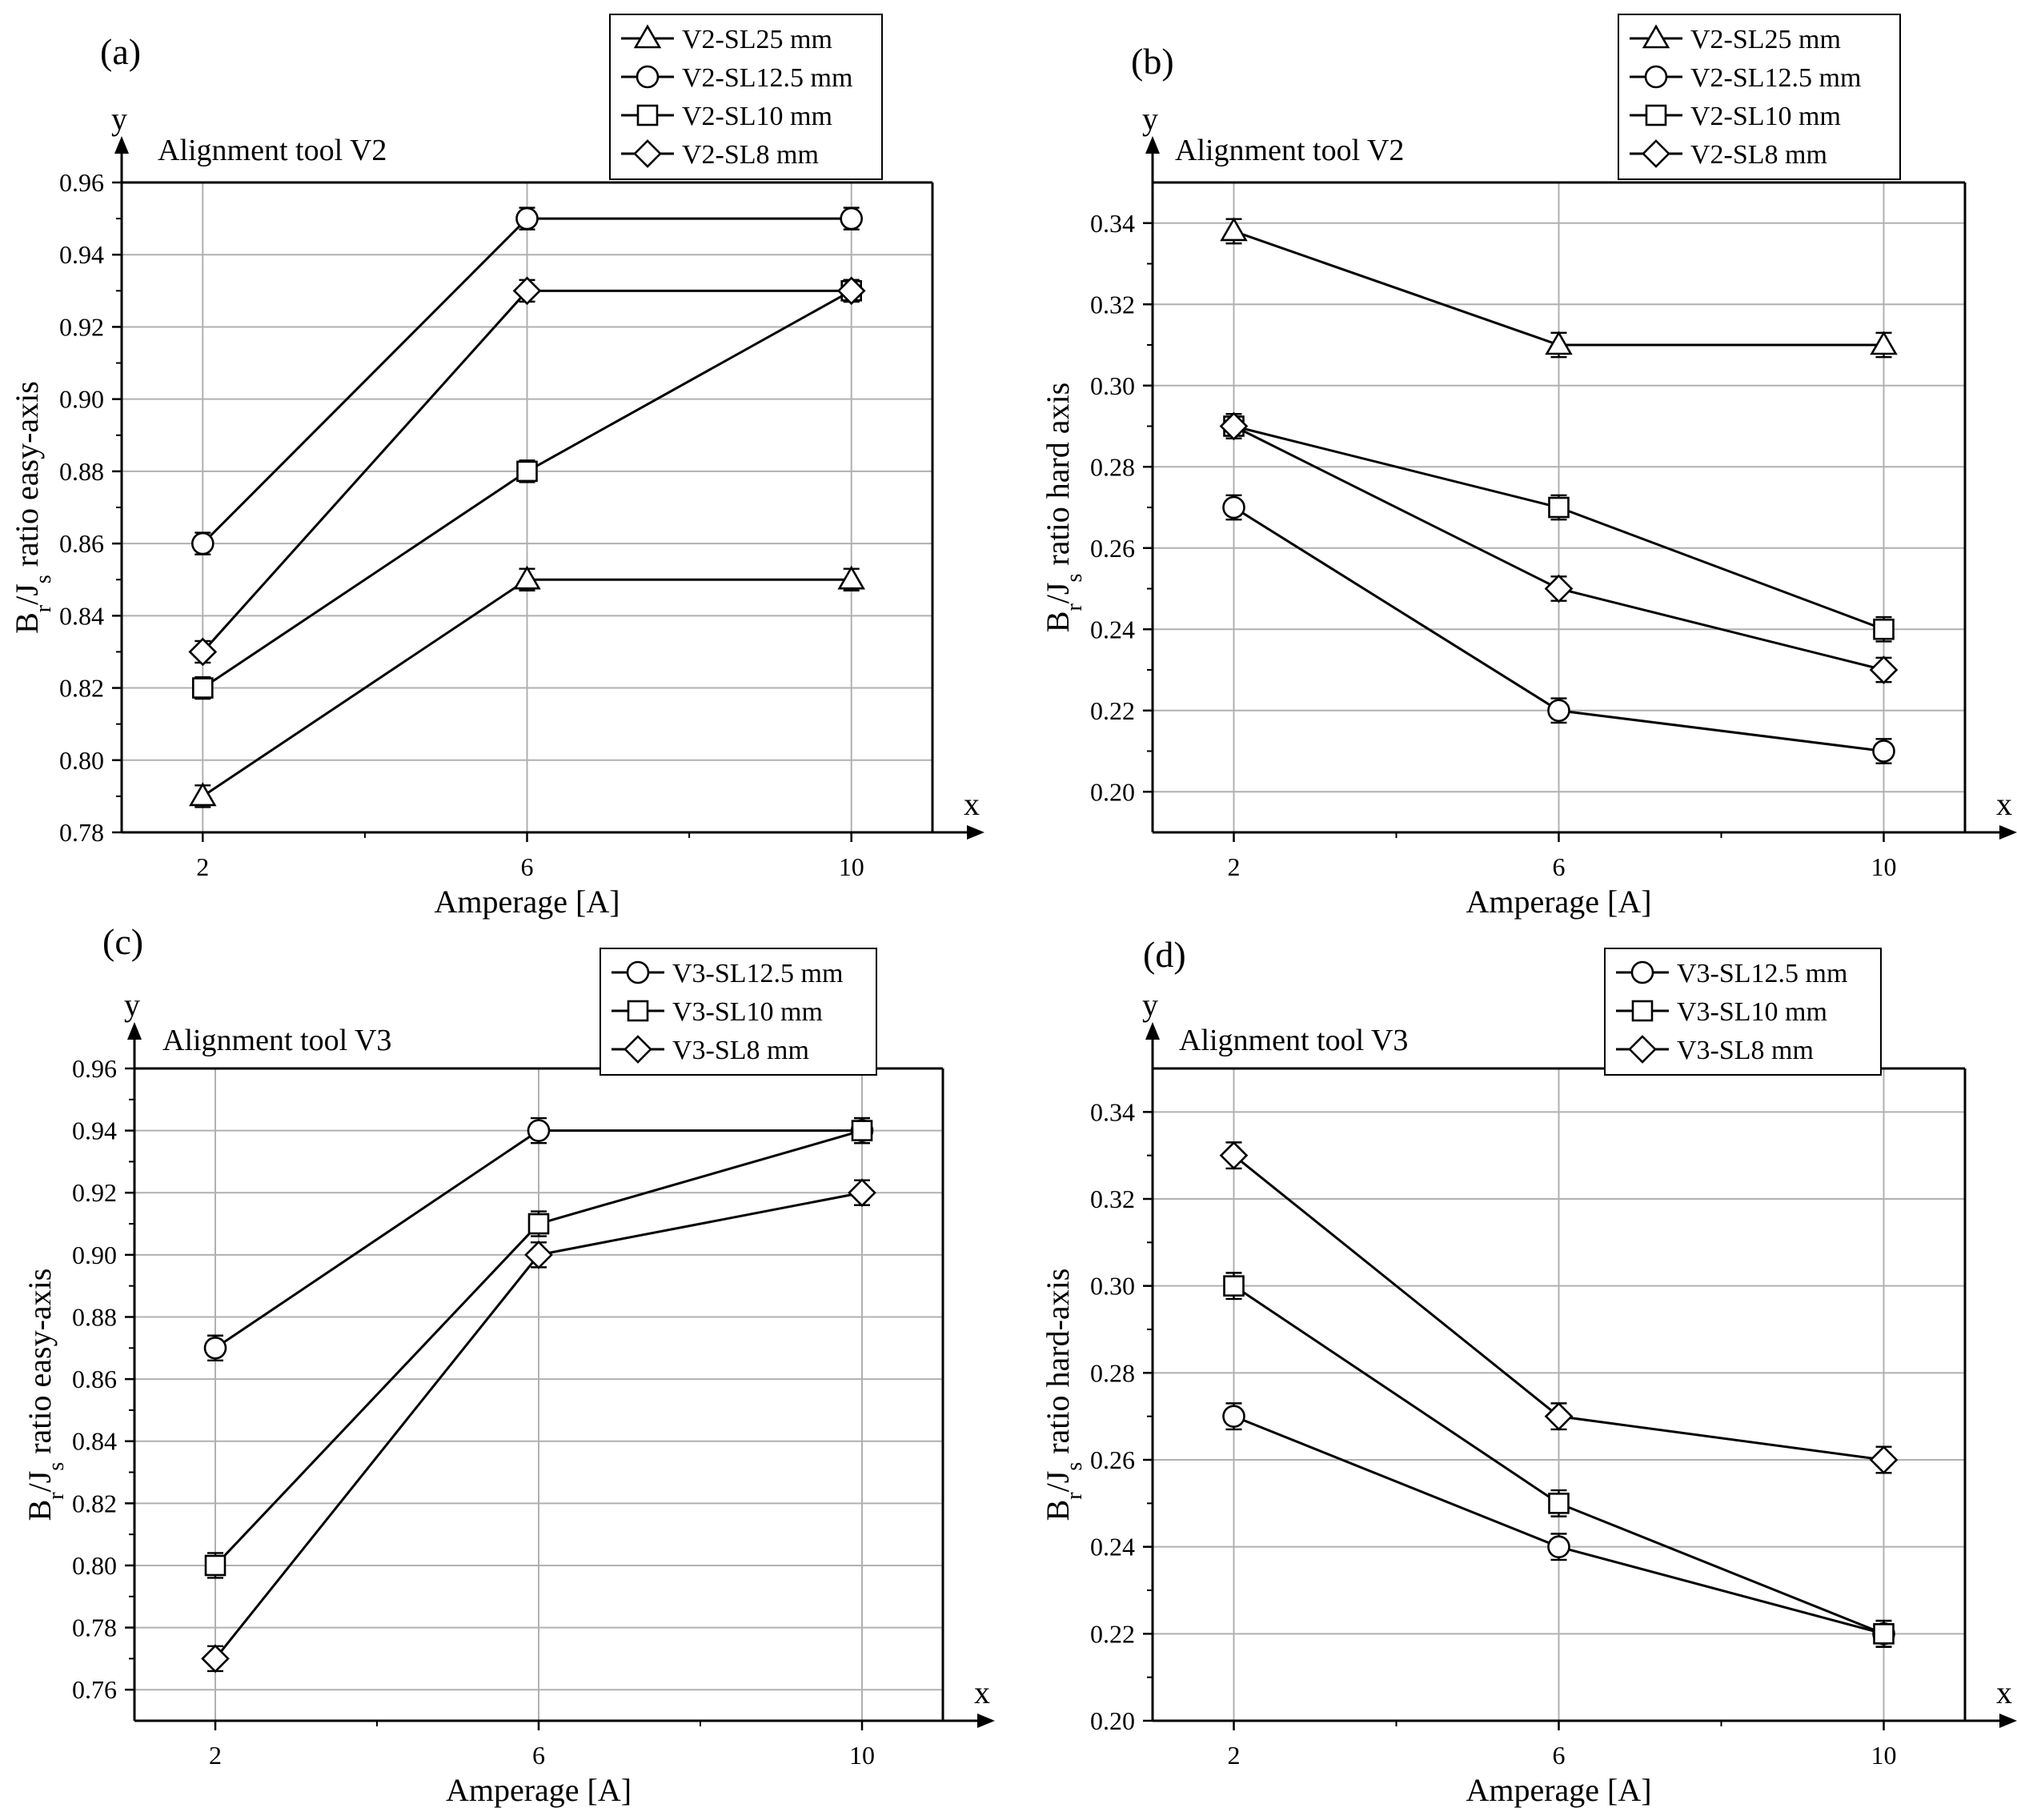 This screenshot has width=2017, height=1820. What do you see at coordinates (1759, 155) in the screenshot?
I see `legend-entry: V2-SL8 mm` at bounding box center [1759, 155].